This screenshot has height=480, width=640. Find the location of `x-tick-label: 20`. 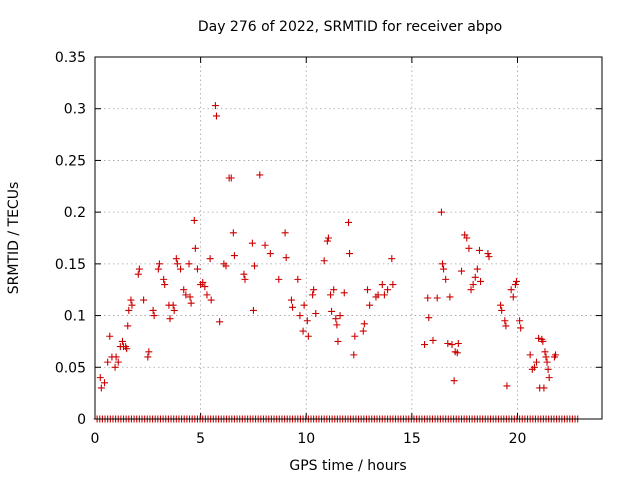

x-tick-label: 20 is located at coordinates (518, 439).